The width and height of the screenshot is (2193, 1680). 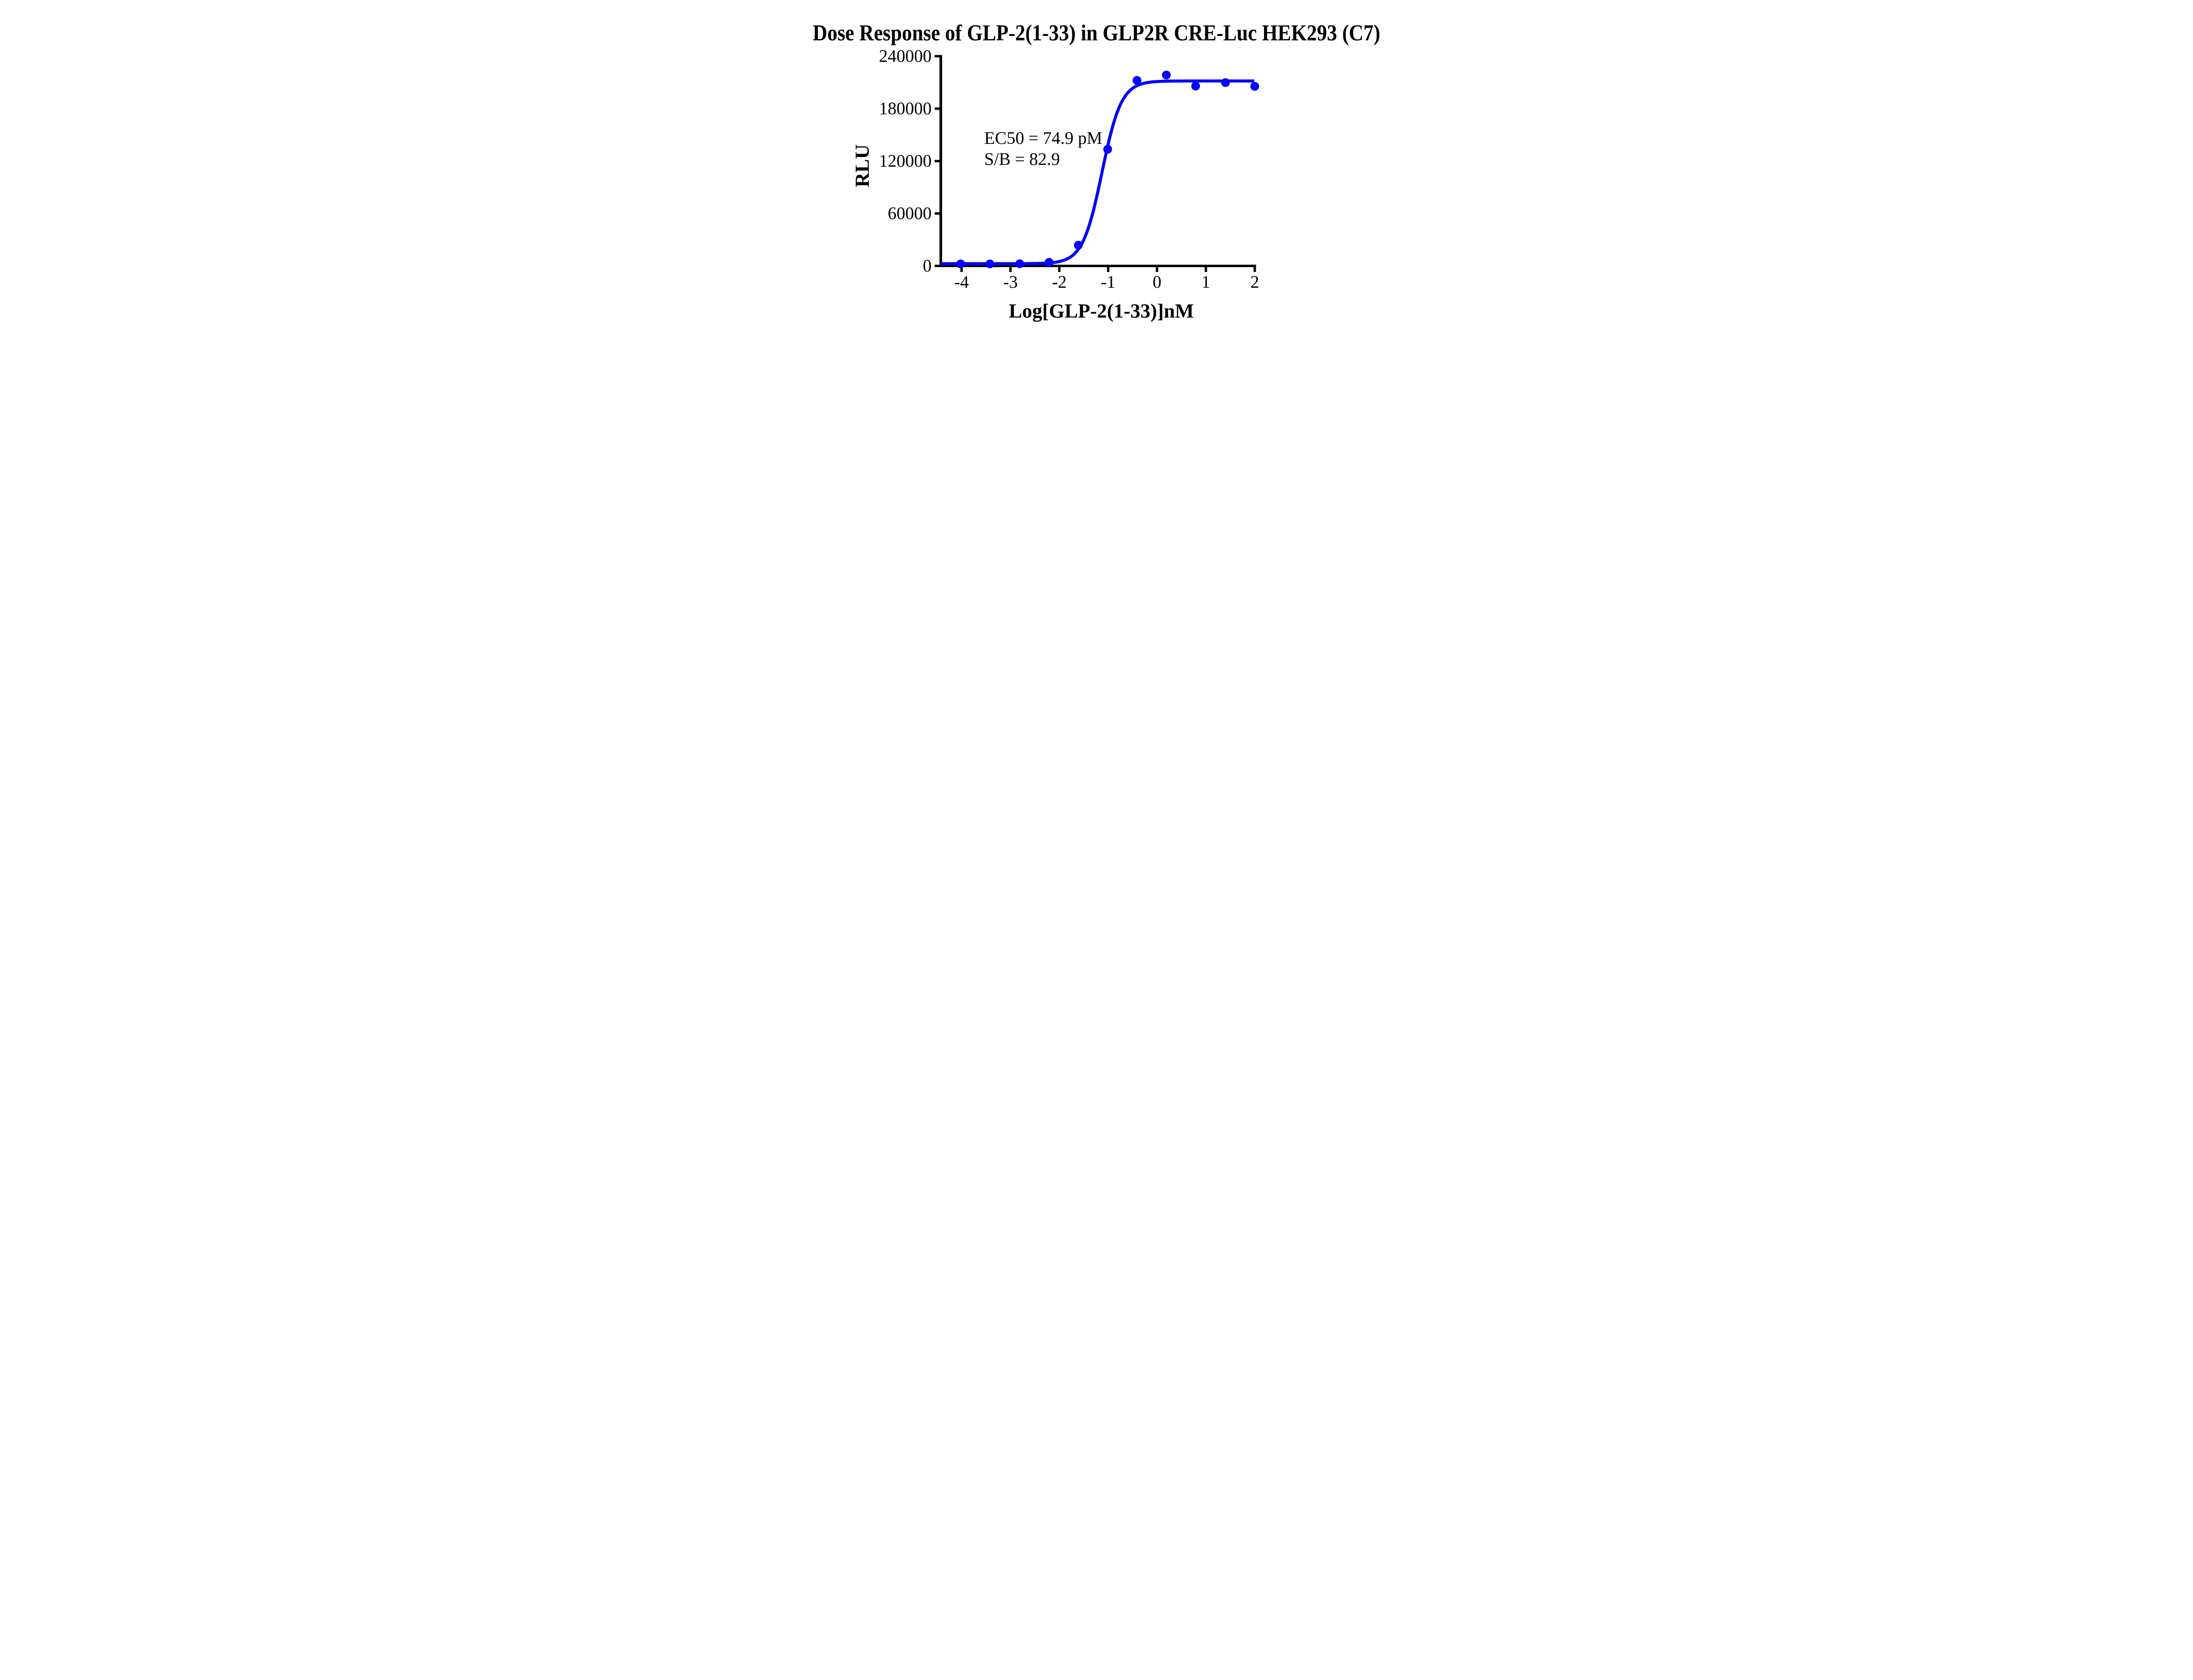 What do you see at coordinates (862, 165) in the screenshot?
I see `y-axis-title: RLU` at bounding box center [862, 165].